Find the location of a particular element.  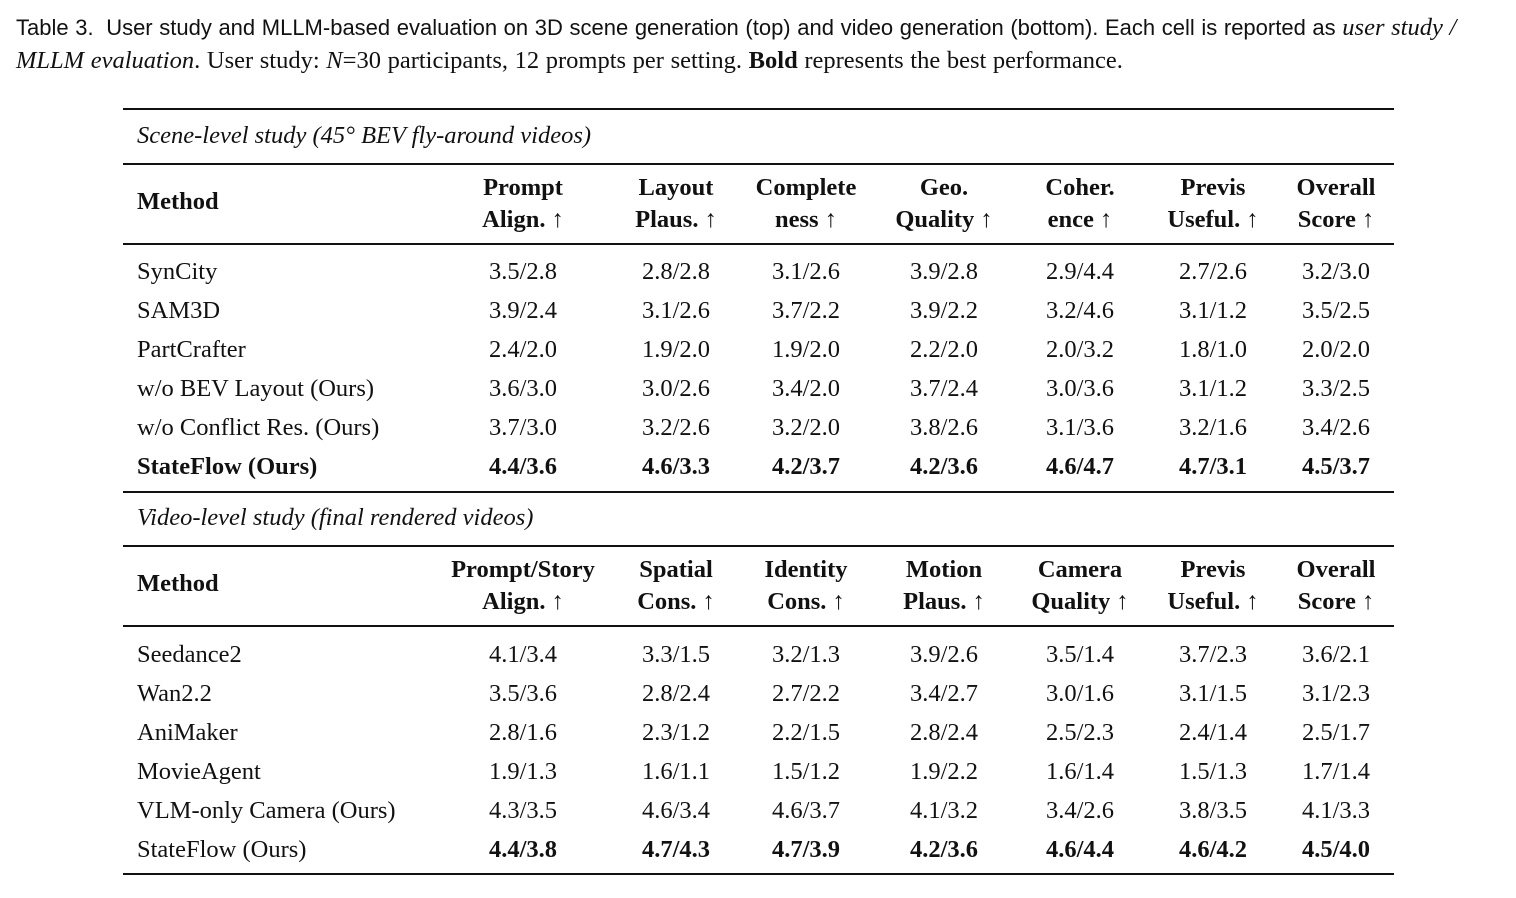

score-cell: 4.6/4.7 is located at coordinates (1080, 466).